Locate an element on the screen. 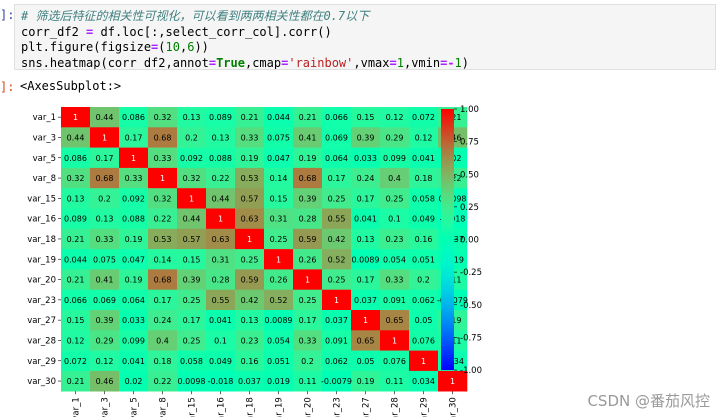 The image size is (720, 417). cell-value-label: 0.064 is located at coordinates (336, 158).